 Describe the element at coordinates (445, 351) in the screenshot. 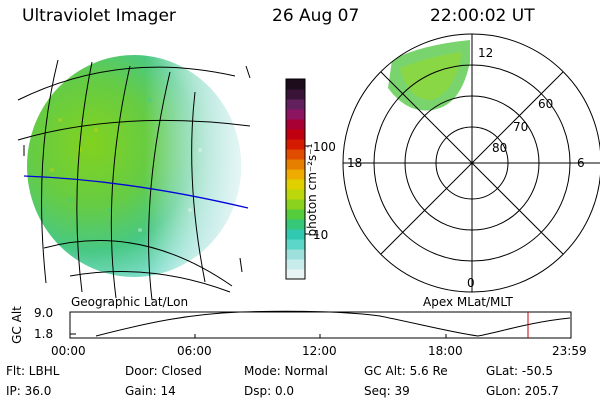

I see `time-tick-1800: 18:00` at that location.